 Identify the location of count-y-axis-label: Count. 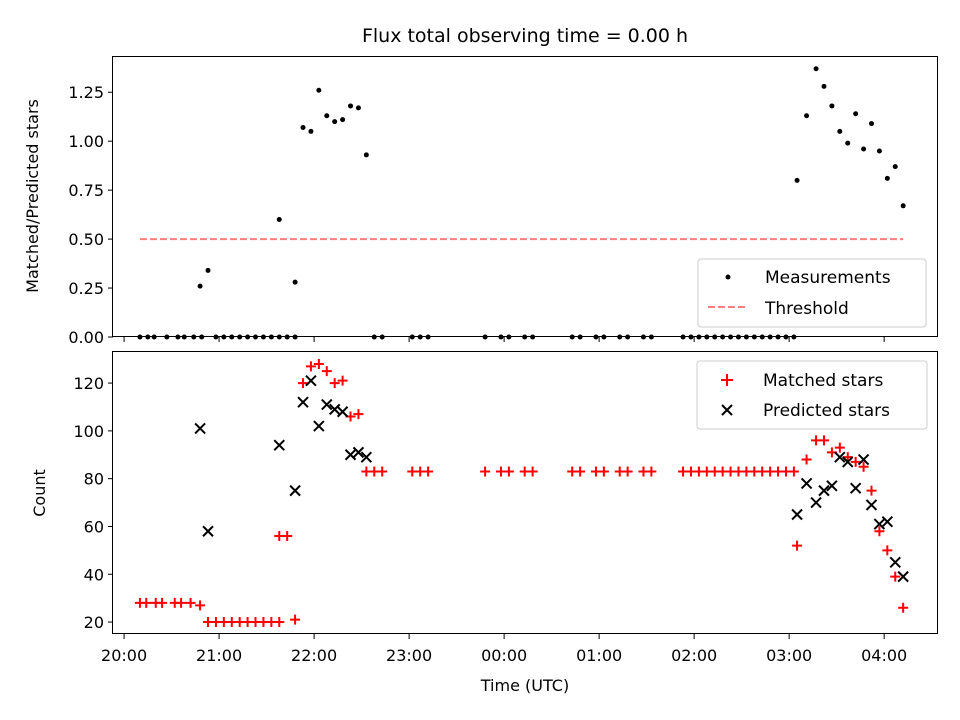
(39, 493).